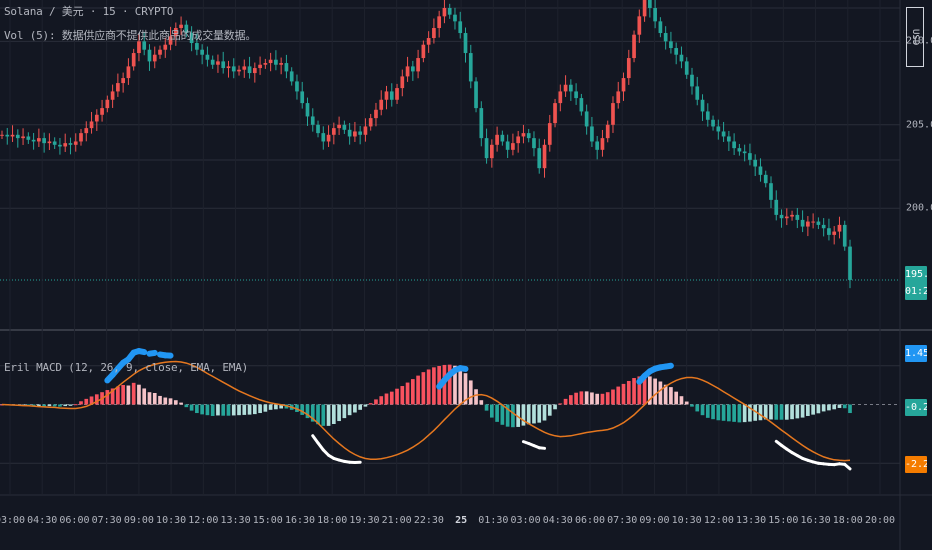 The height and width of the screenshot is (550, 932). What do you see at coordinates (89, 11) in the screenshot?
I see `price-legend: Solana / 美元 · 15 · CRYPTO` at bounding box center [89, 11].